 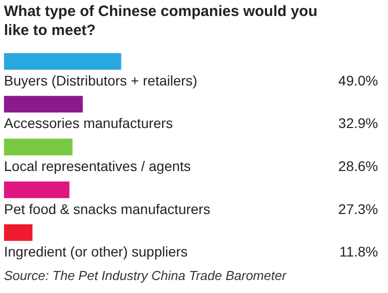 What do you see at coordinates (101, 80) in the screenshot?
I see `y-tick-label: Buyers (Distributors + retailers)` at bounding box center [101, 80].